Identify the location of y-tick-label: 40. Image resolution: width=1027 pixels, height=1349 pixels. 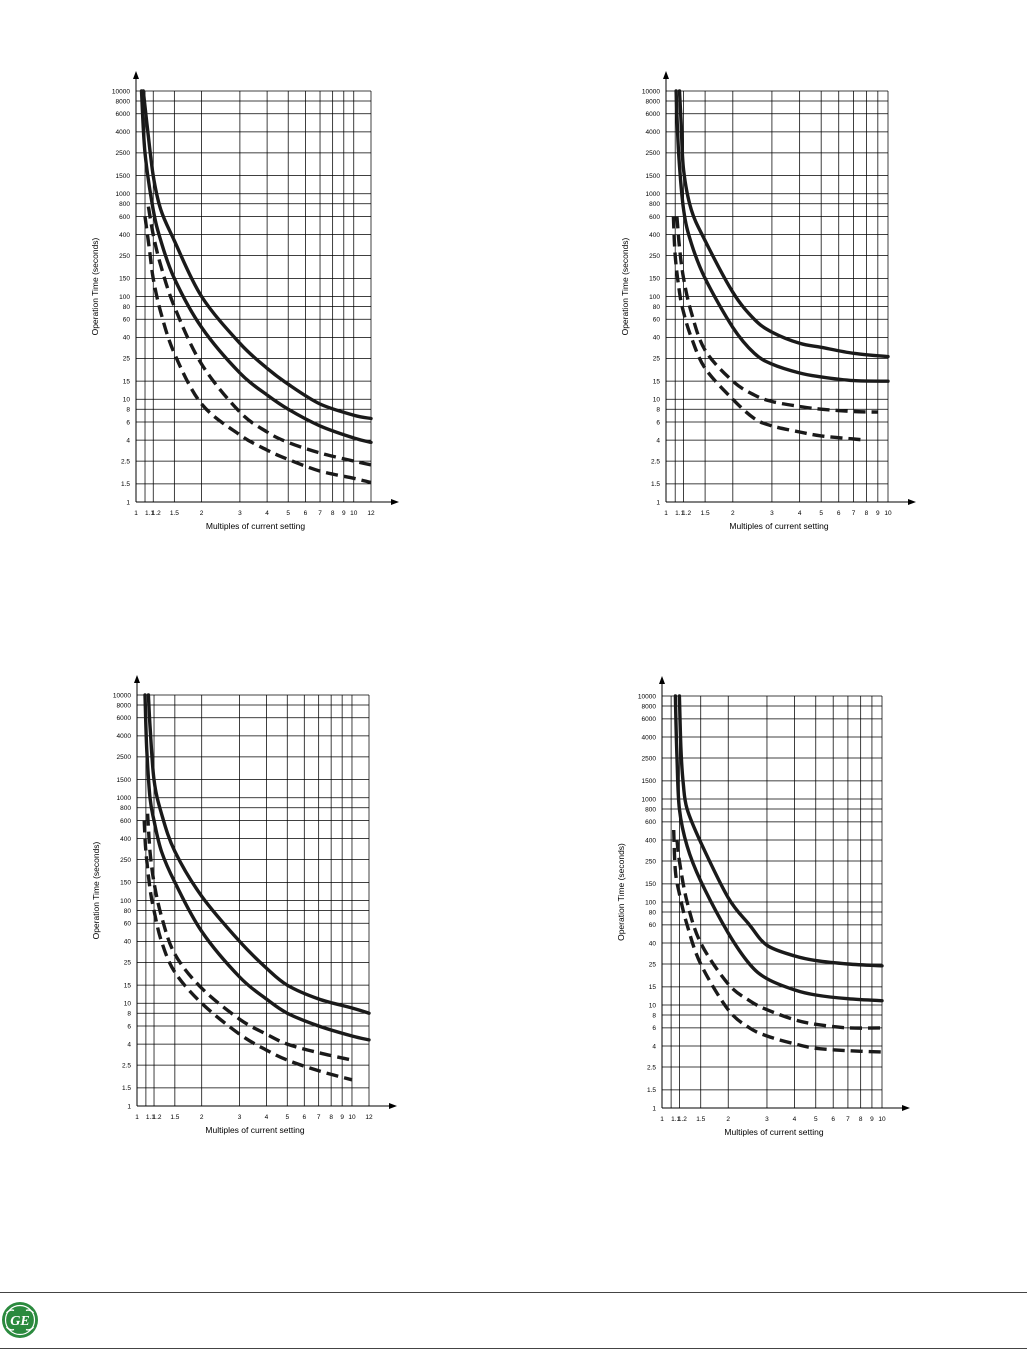
(653, 943).